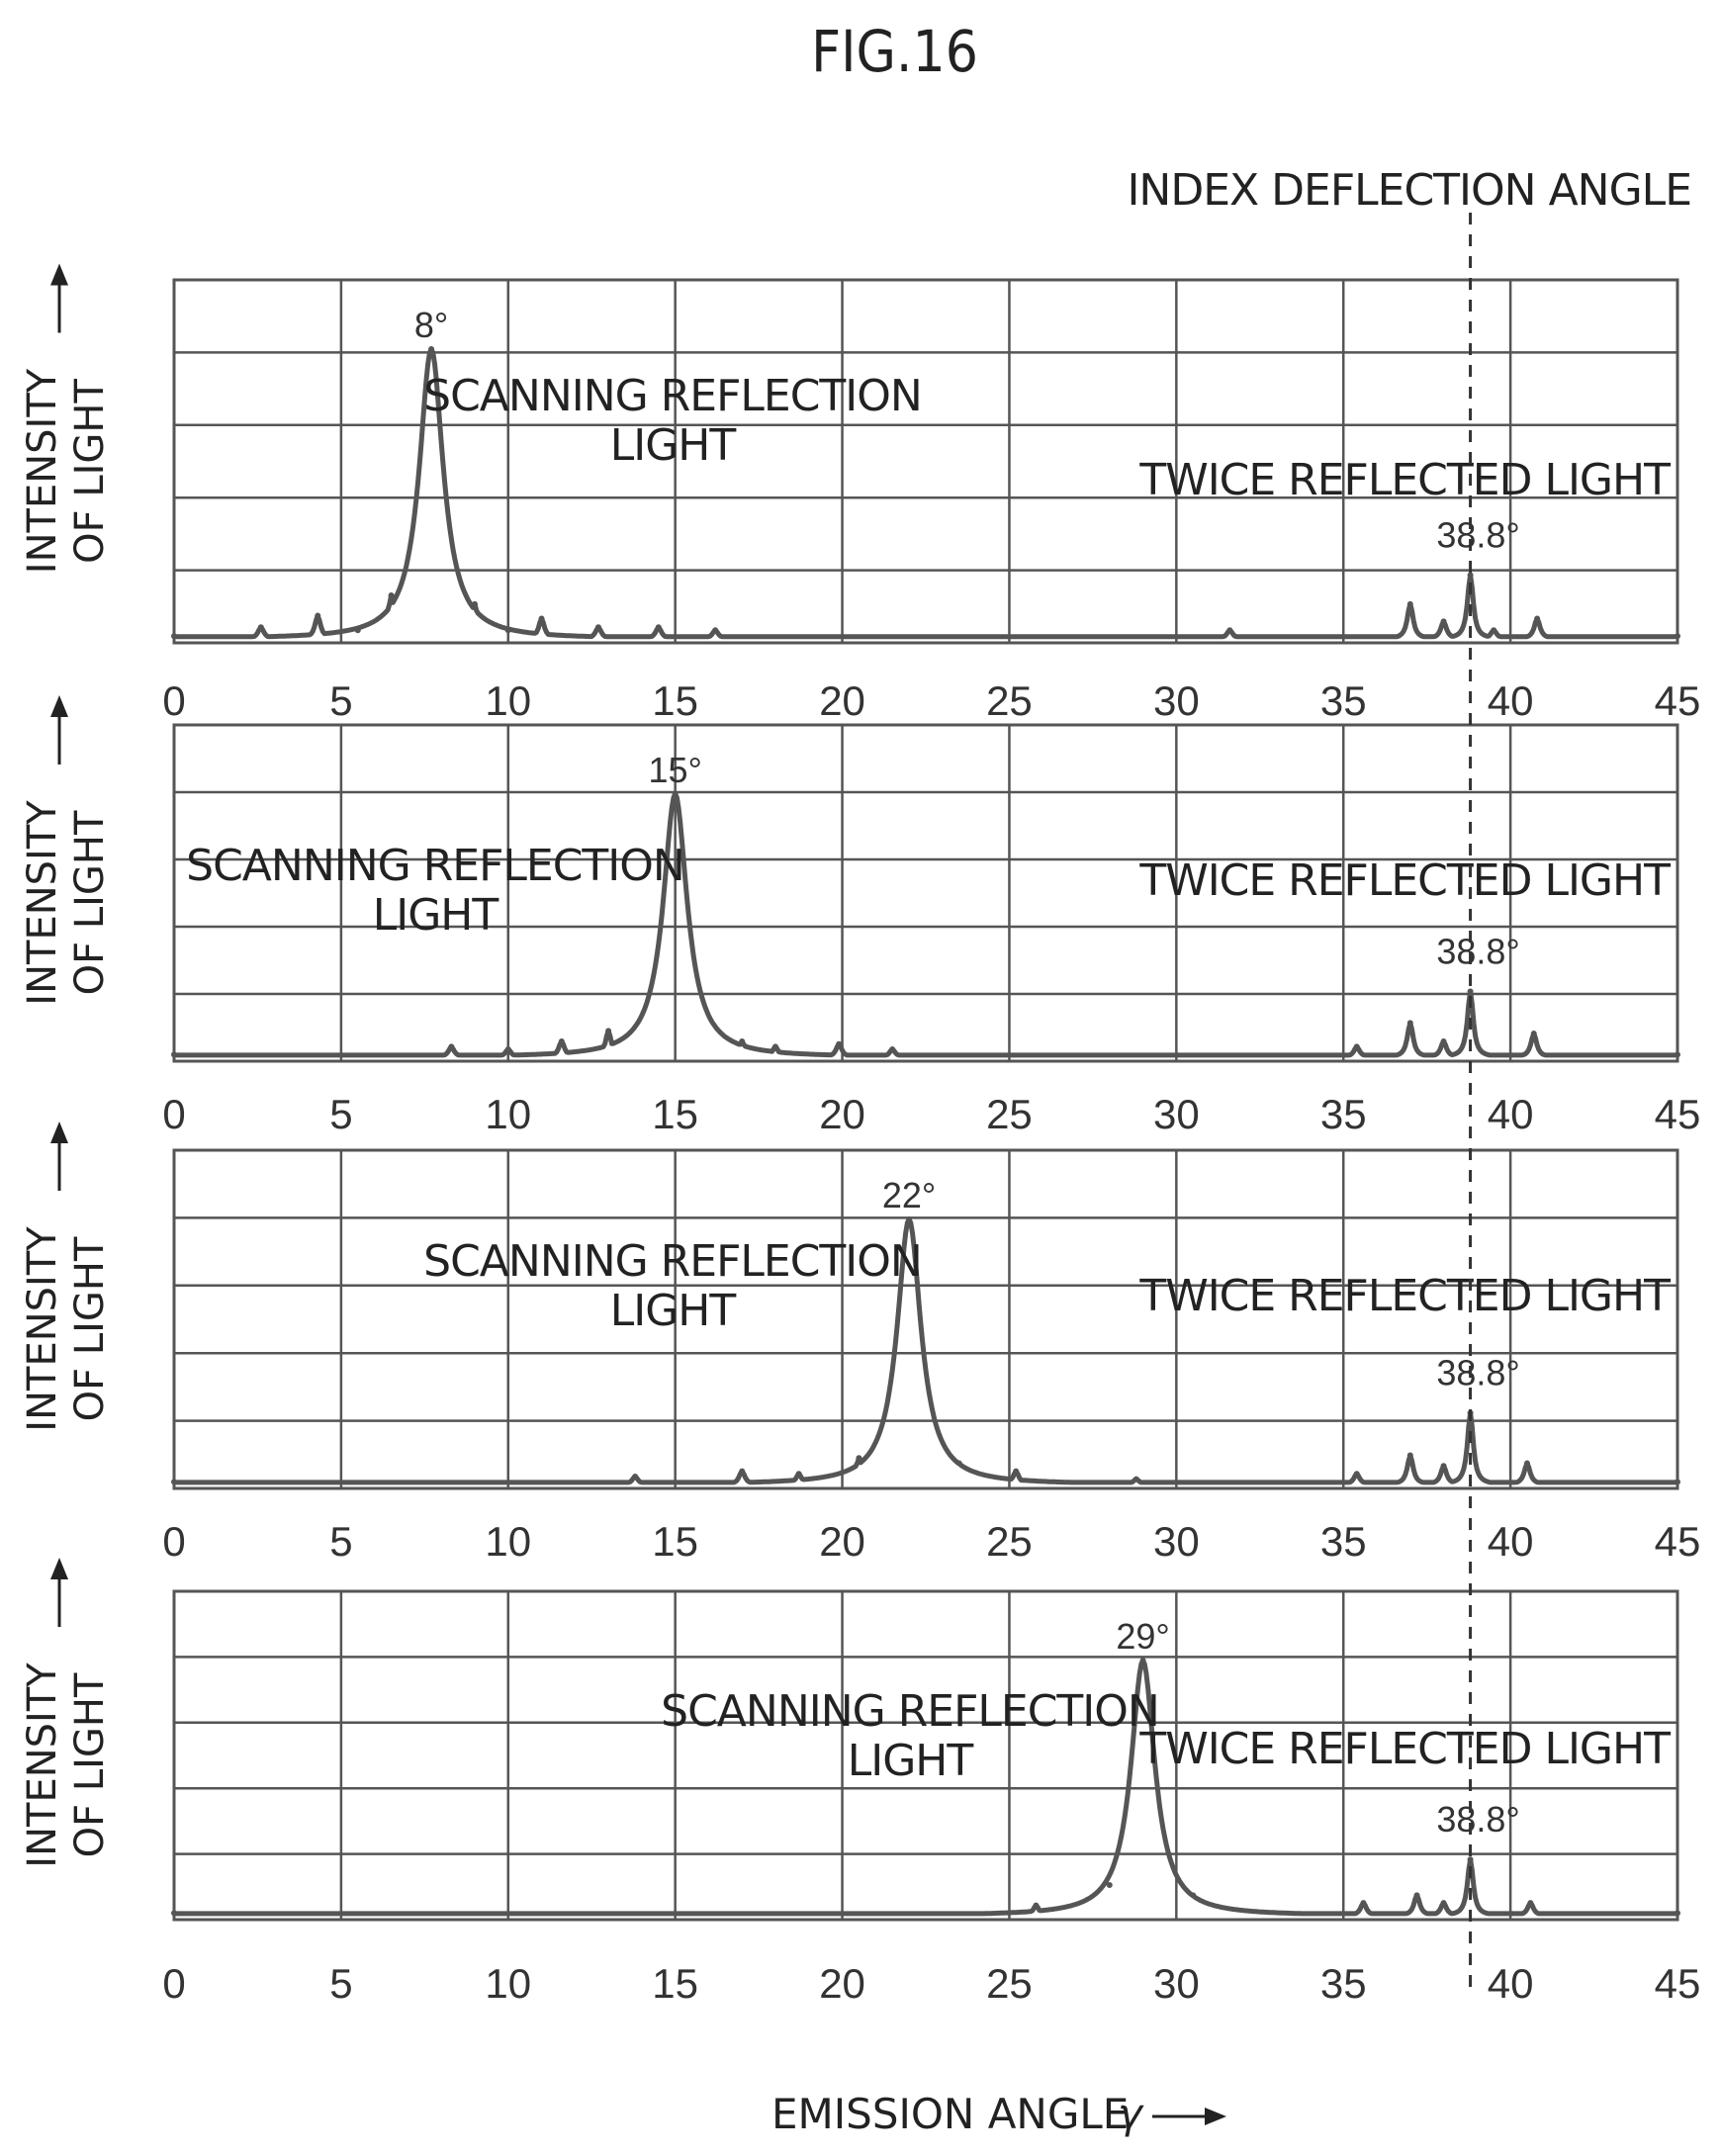 The width and height of the screenshot is (1721, 2156). Describe the element at coordinates (1409, 190) in the screenshot. I see `index-deflection-label: INDEX DEFLECTION ANGLE` at that location.